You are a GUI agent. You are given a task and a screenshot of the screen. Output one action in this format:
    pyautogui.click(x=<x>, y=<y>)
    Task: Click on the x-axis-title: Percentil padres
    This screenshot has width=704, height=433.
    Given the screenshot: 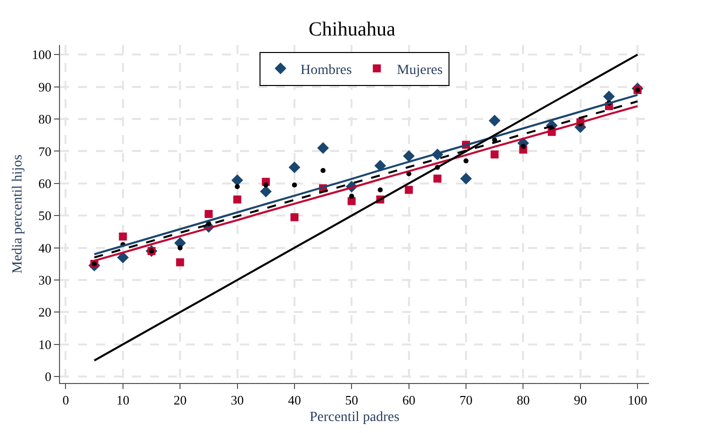 What is the action you would take?
    pyautogui.click(x=355, y=417)
    